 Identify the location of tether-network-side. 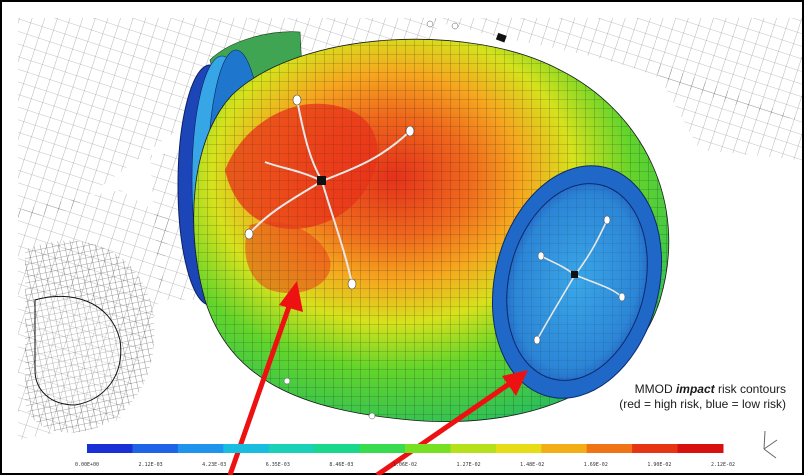
(329, 192).